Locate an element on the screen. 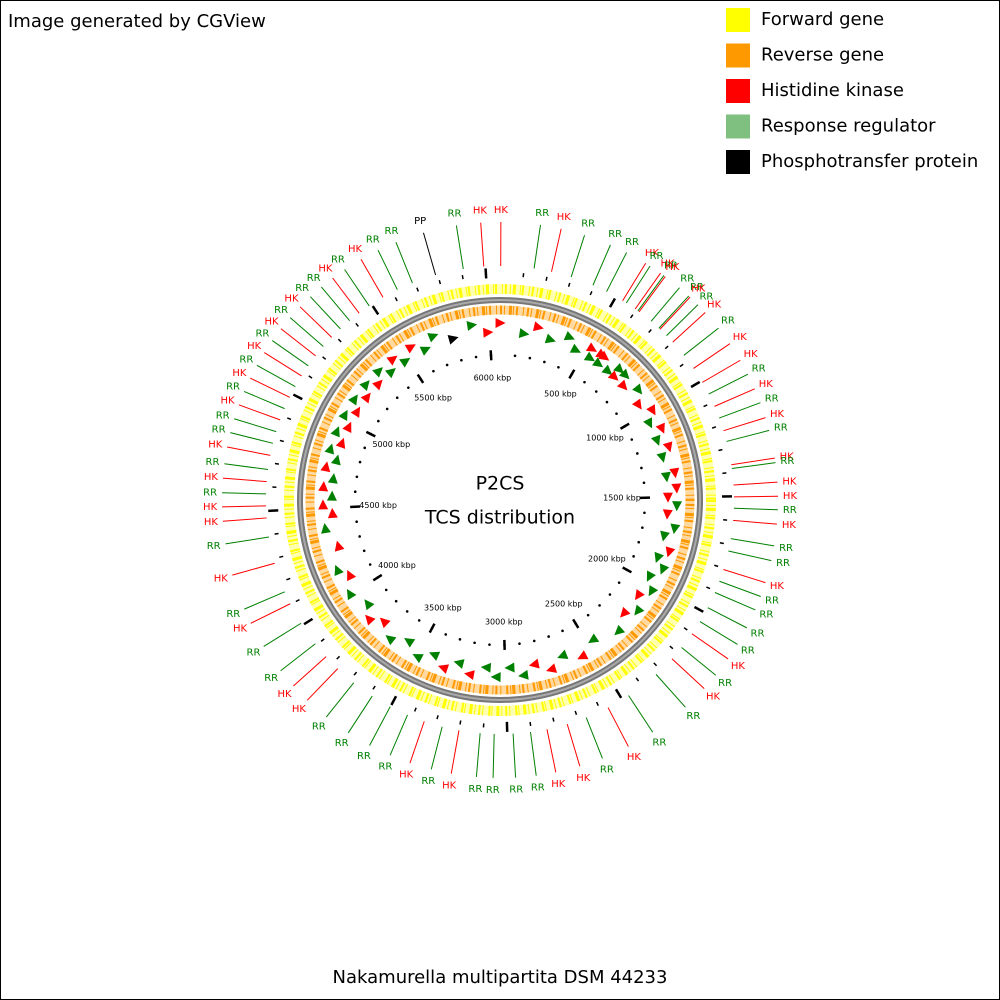 This screenshot has height=1000, width=1000. tick-label: 4000 kbp is located at coordinates (397, 565).